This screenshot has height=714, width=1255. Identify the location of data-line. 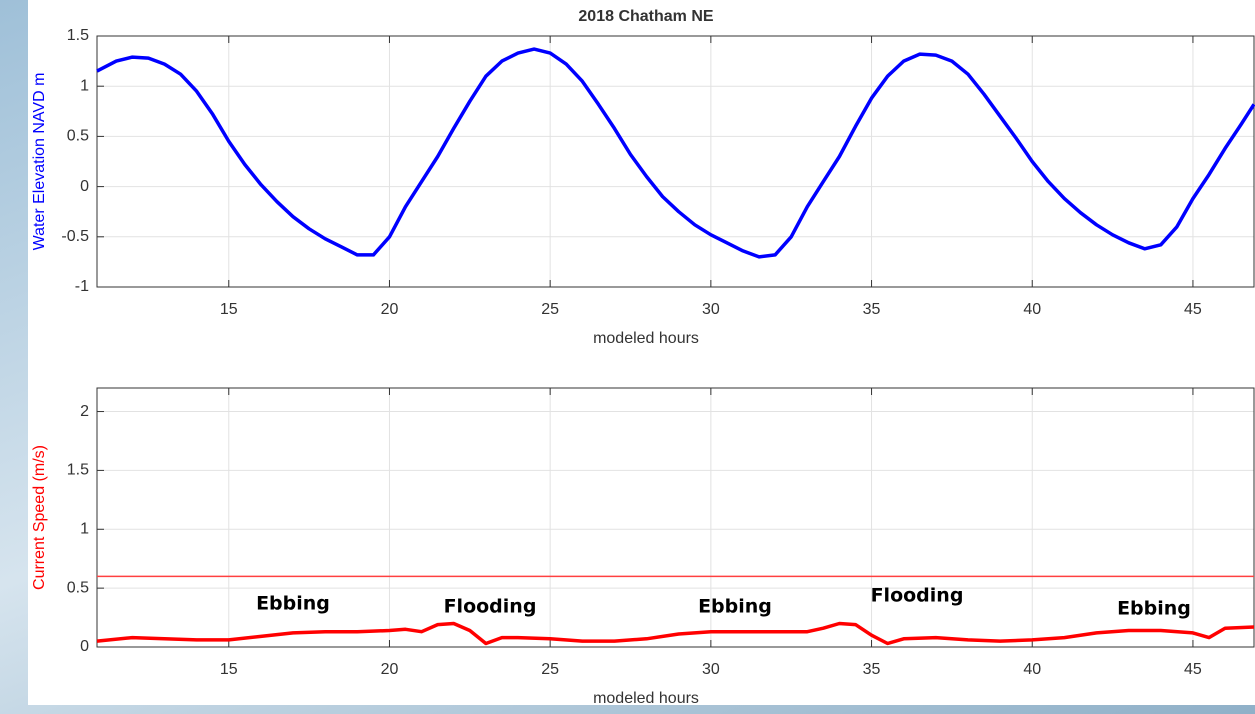
(675, 633).